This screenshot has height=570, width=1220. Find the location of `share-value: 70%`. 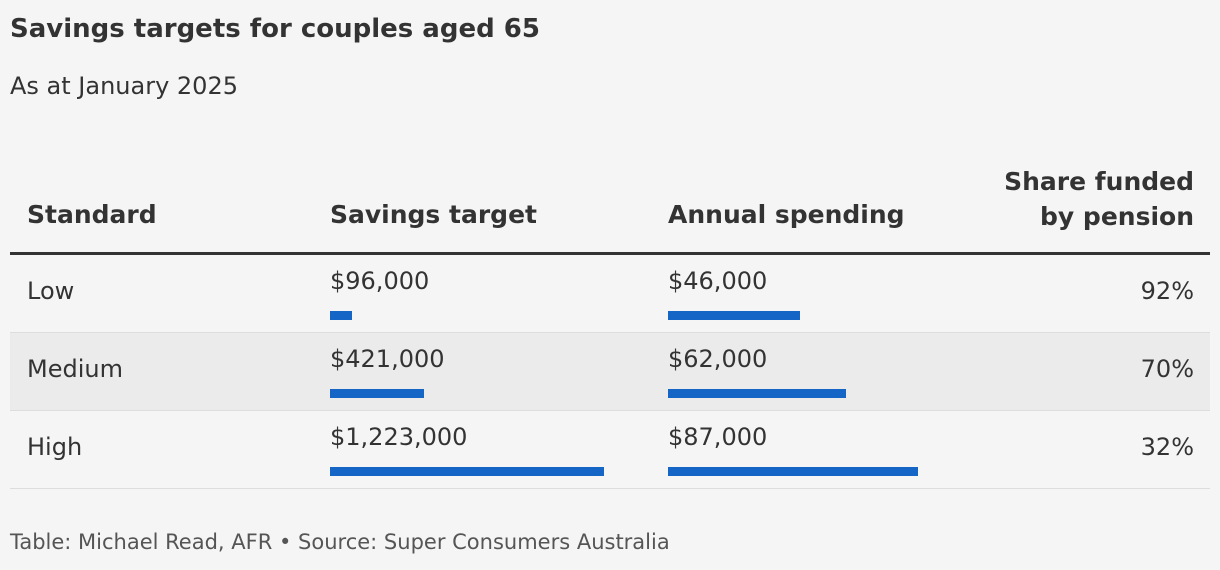

share-value: 70% is located at coordinates (1167, 369).